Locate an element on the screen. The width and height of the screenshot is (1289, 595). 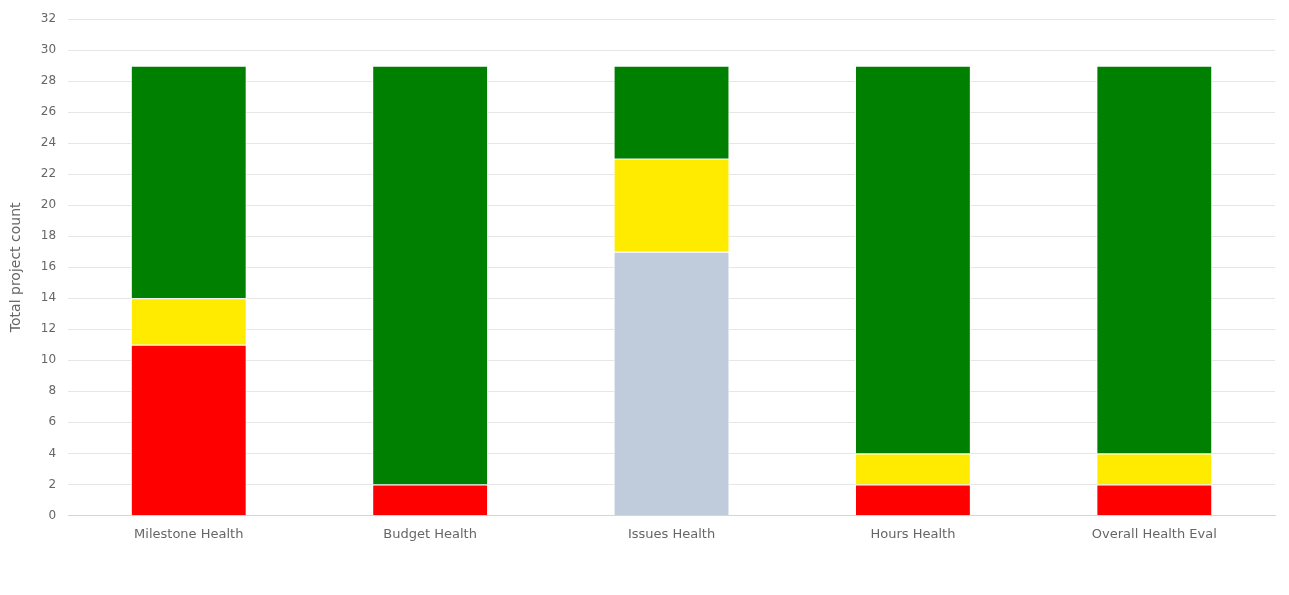
y-tick-label: 12 is located at coordinates (48, 328).